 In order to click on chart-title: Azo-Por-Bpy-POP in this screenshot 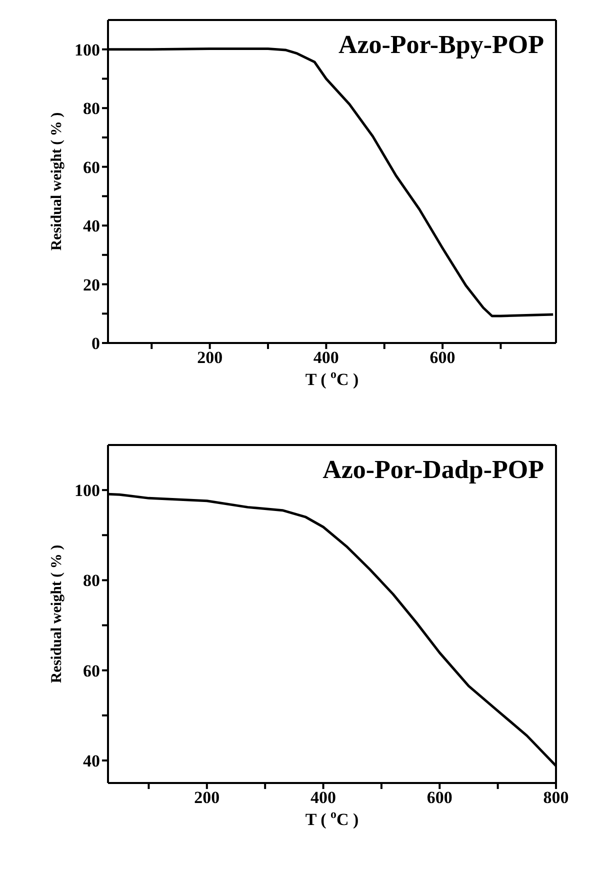, I will do `click(441, 45)`.